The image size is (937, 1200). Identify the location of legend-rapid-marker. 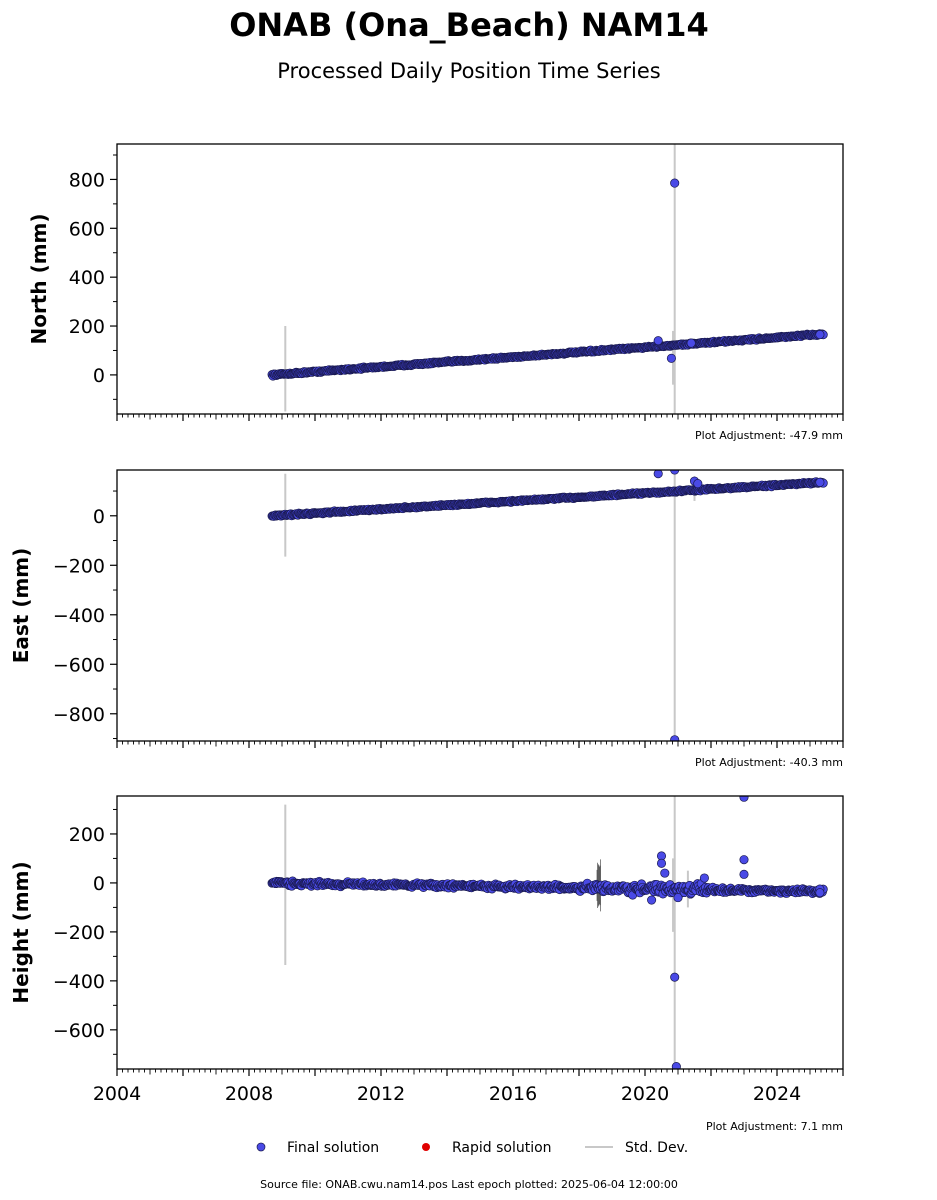
(426, 1147).